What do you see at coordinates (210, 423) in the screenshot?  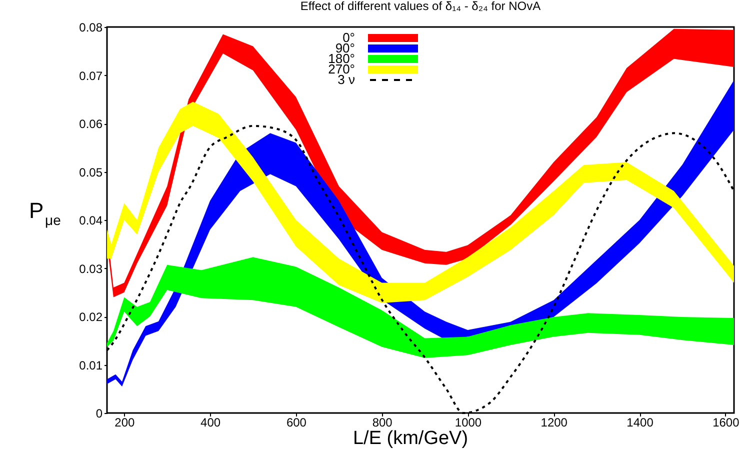 I see `x-tick-label: 400` at bounding box center [210, 423].